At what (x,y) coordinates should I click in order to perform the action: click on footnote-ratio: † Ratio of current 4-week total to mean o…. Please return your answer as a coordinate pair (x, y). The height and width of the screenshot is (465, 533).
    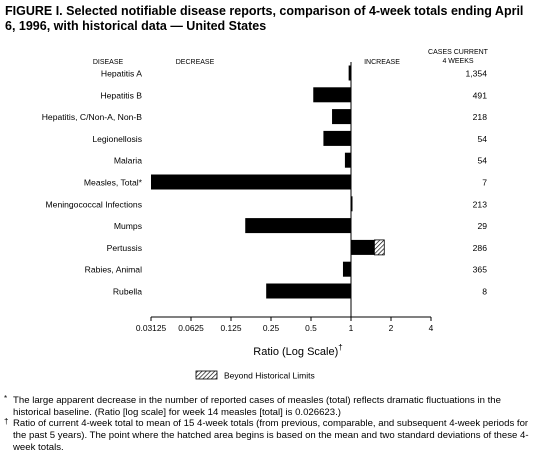
    Looking at the image, I should click on (268, 435).